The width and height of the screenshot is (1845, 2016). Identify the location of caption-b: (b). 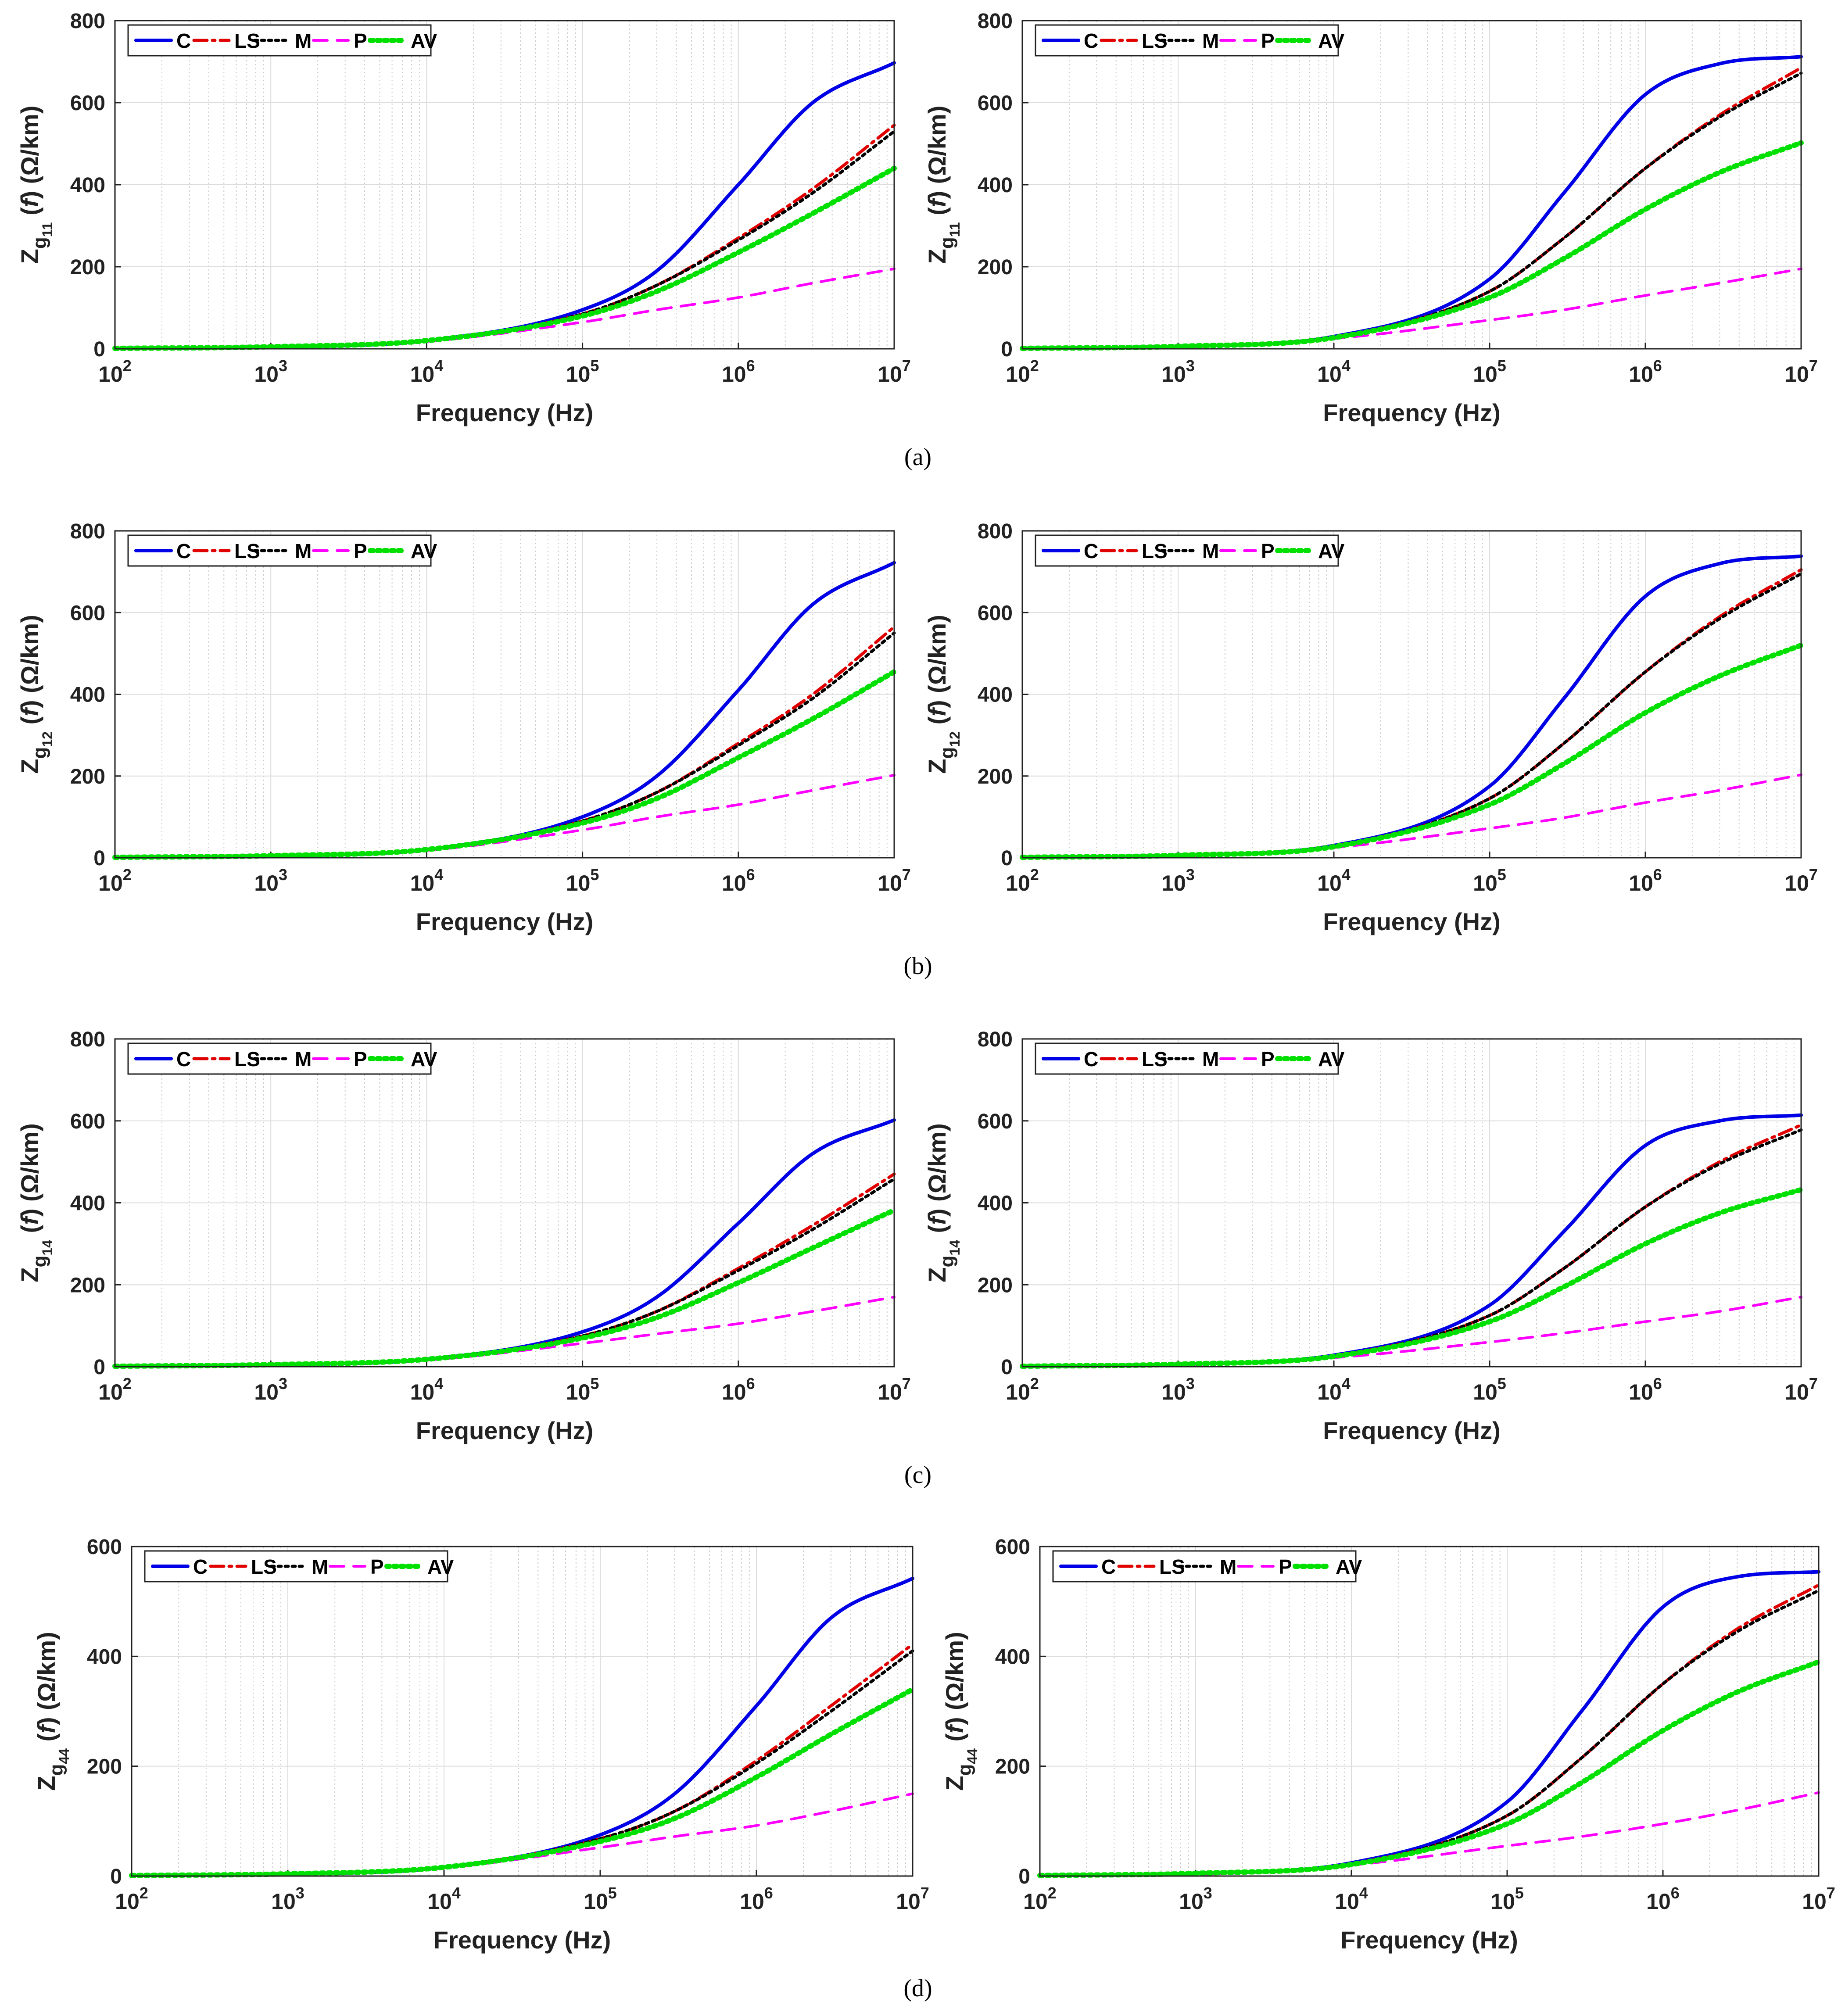
(918, 966).